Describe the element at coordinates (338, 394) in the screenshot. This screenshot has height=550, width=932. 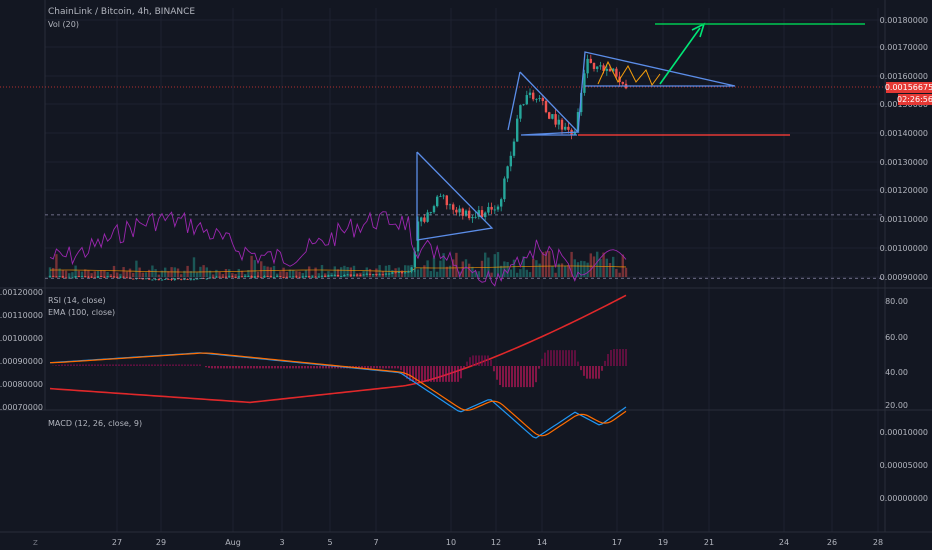
I see `macd-panel` at that location.